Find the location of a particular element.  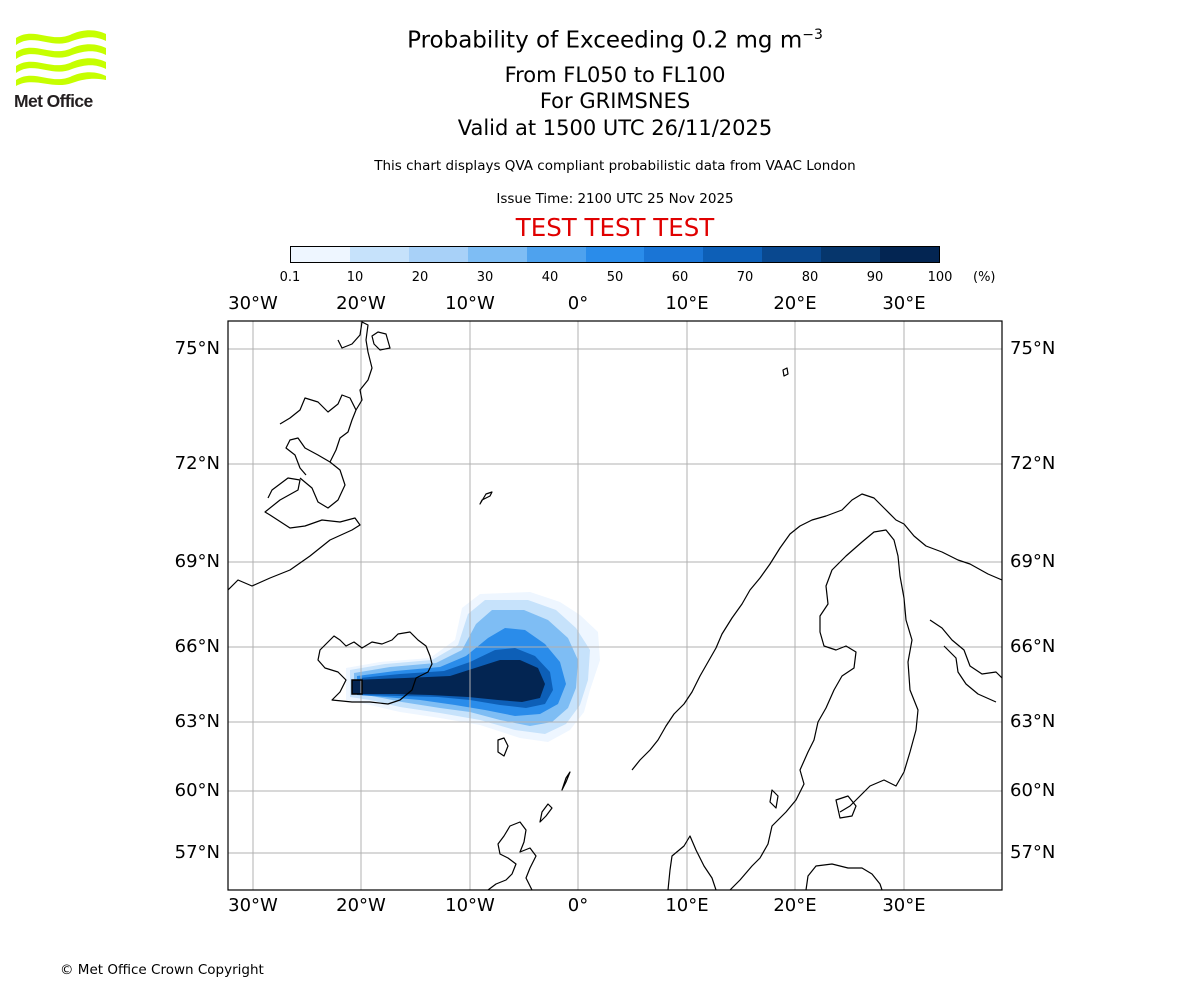

iceland-coast is located at coordinates (375, 668).